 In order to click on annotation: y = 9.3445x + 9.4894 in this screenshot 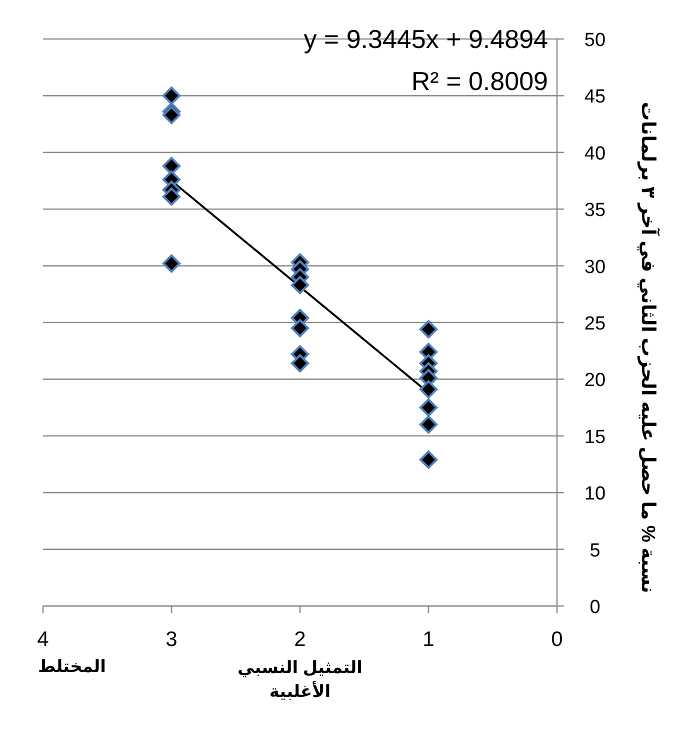, I will do `click(426, 39)`.